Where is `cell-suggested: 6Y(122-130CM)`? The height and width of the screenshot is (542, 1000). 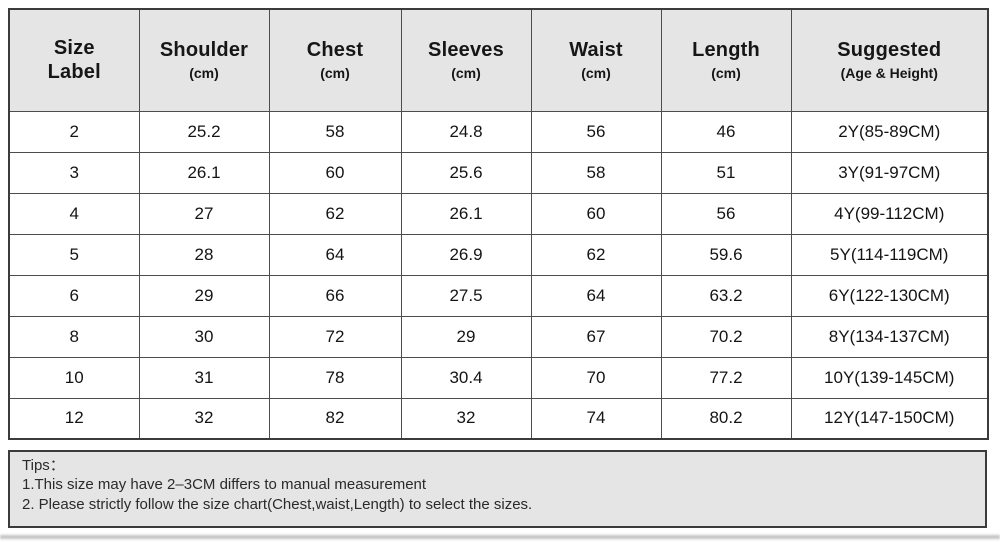
cell-suggested: 6Y(122-130CM) is located at coordinates (889, 295).